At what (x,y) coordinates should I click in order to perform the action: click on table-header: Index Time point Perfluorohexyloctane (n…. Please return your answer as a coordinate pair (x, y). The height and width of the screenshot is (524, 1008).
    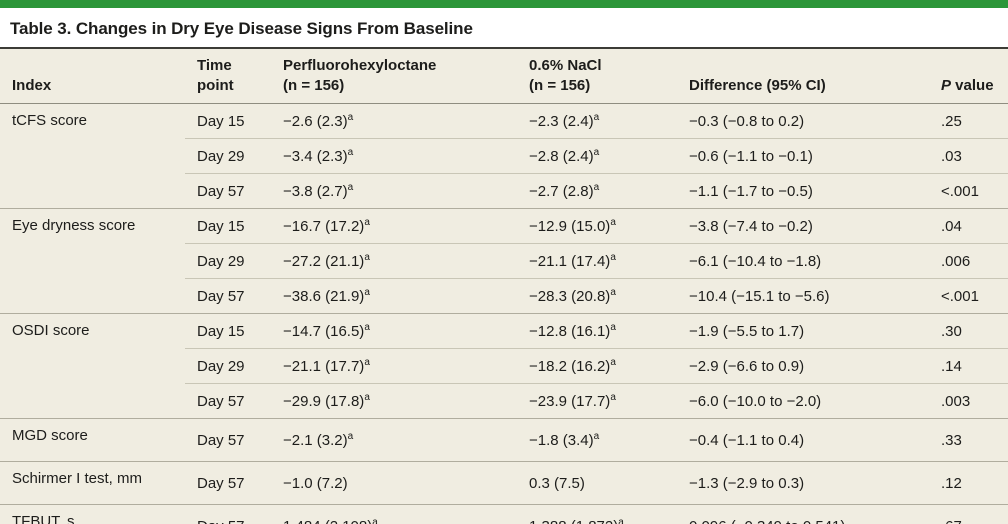
    Looking at the image, I should click on (504, 76).